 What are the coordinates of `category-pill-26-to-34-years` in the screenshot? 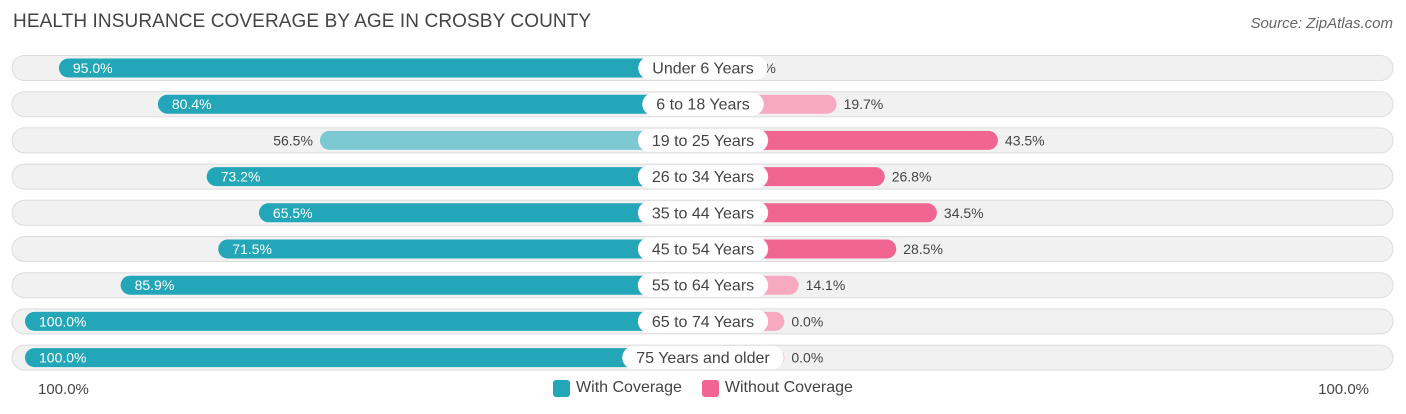 It's located at (703, 177).